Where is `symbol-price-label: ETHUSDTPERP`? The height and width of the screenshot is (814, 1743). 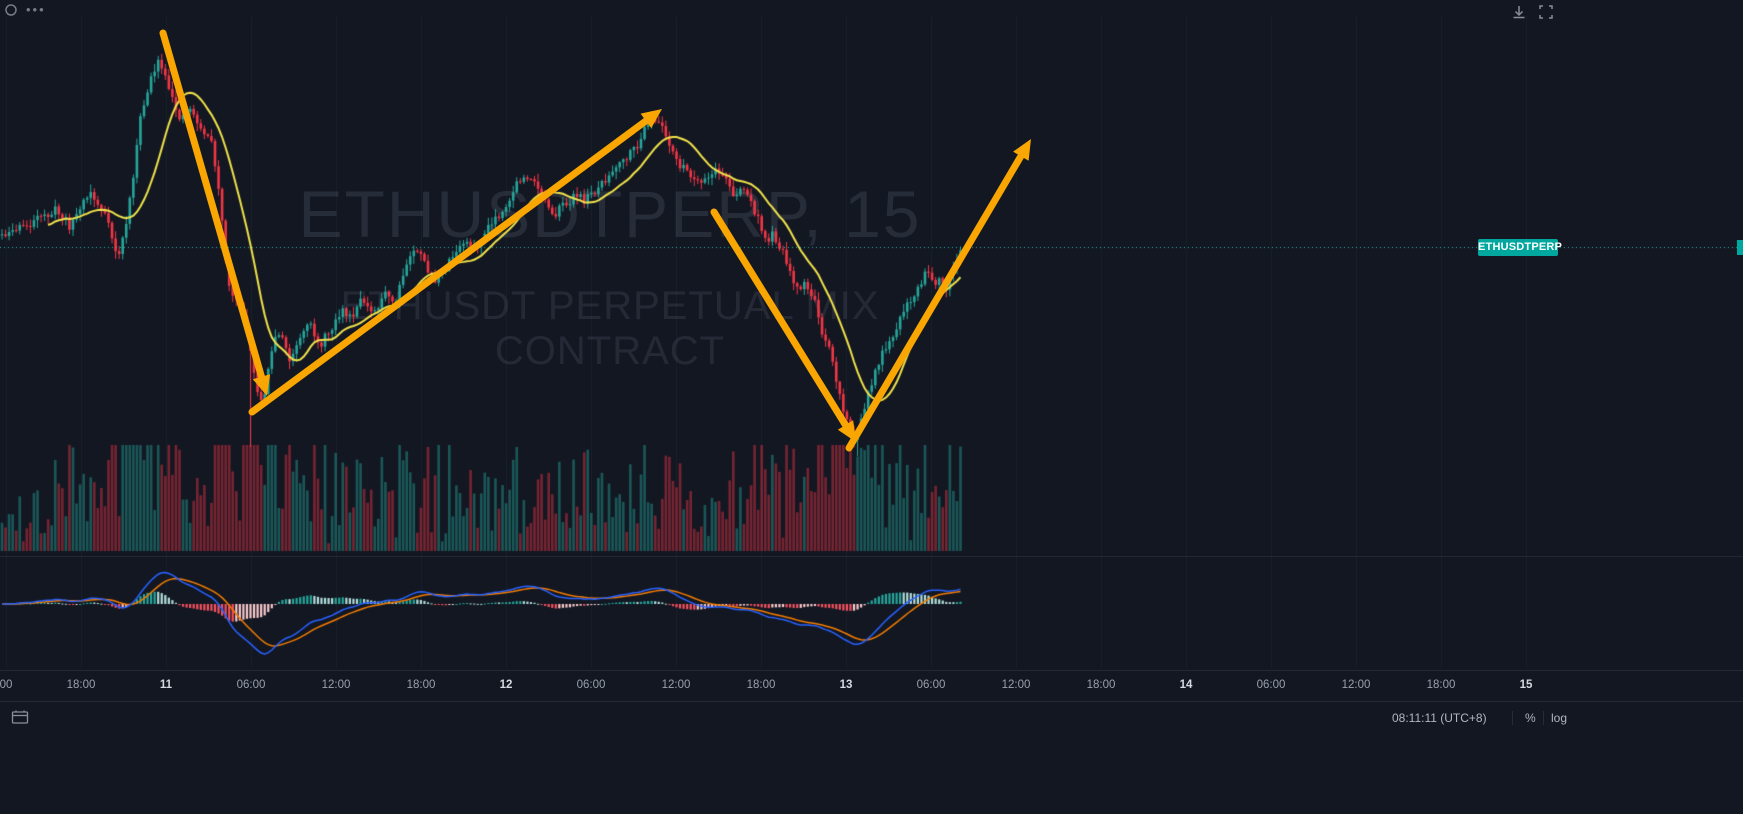 symbol-price-label: ETHUSDTPERP is located at coordinates (1520, 247).